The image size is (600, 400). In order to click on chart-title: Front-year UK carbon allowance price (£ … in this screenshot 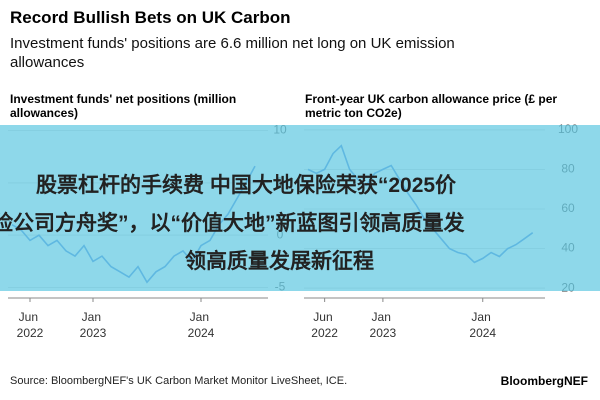, I will do `click(431, 106)`.